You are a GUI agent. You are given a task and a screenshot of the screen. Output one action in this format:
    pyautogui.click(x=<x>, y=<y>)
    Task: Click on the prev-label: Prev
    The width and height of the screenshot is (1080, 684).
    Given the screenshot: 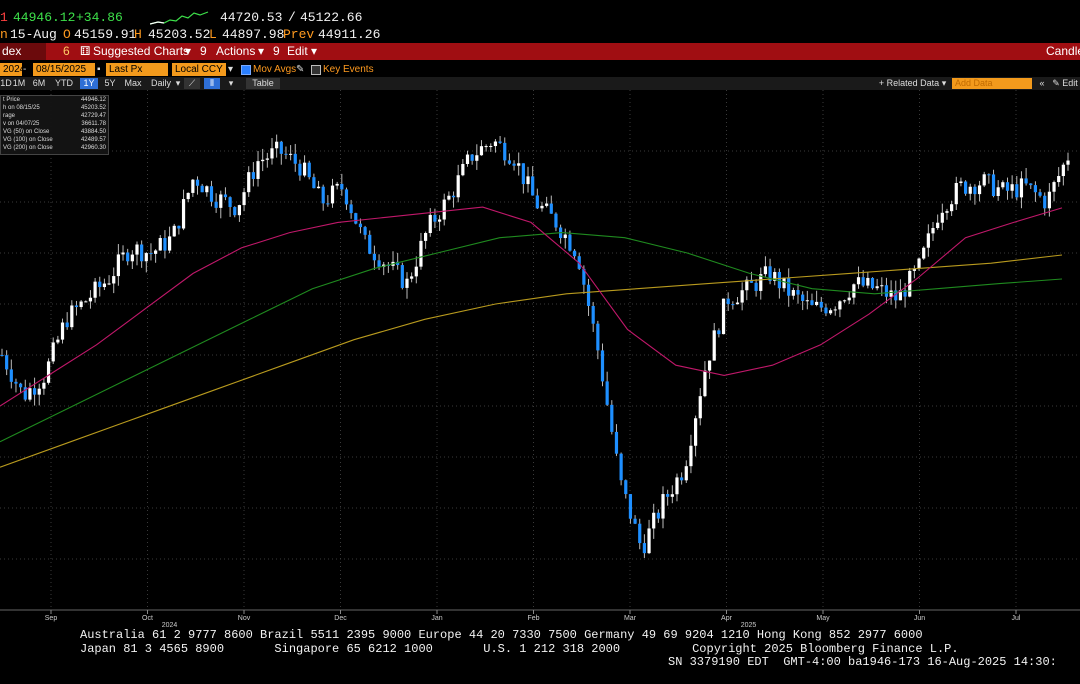 What is the action you would take?
    pyautogui.click(x=299, y=34)
    